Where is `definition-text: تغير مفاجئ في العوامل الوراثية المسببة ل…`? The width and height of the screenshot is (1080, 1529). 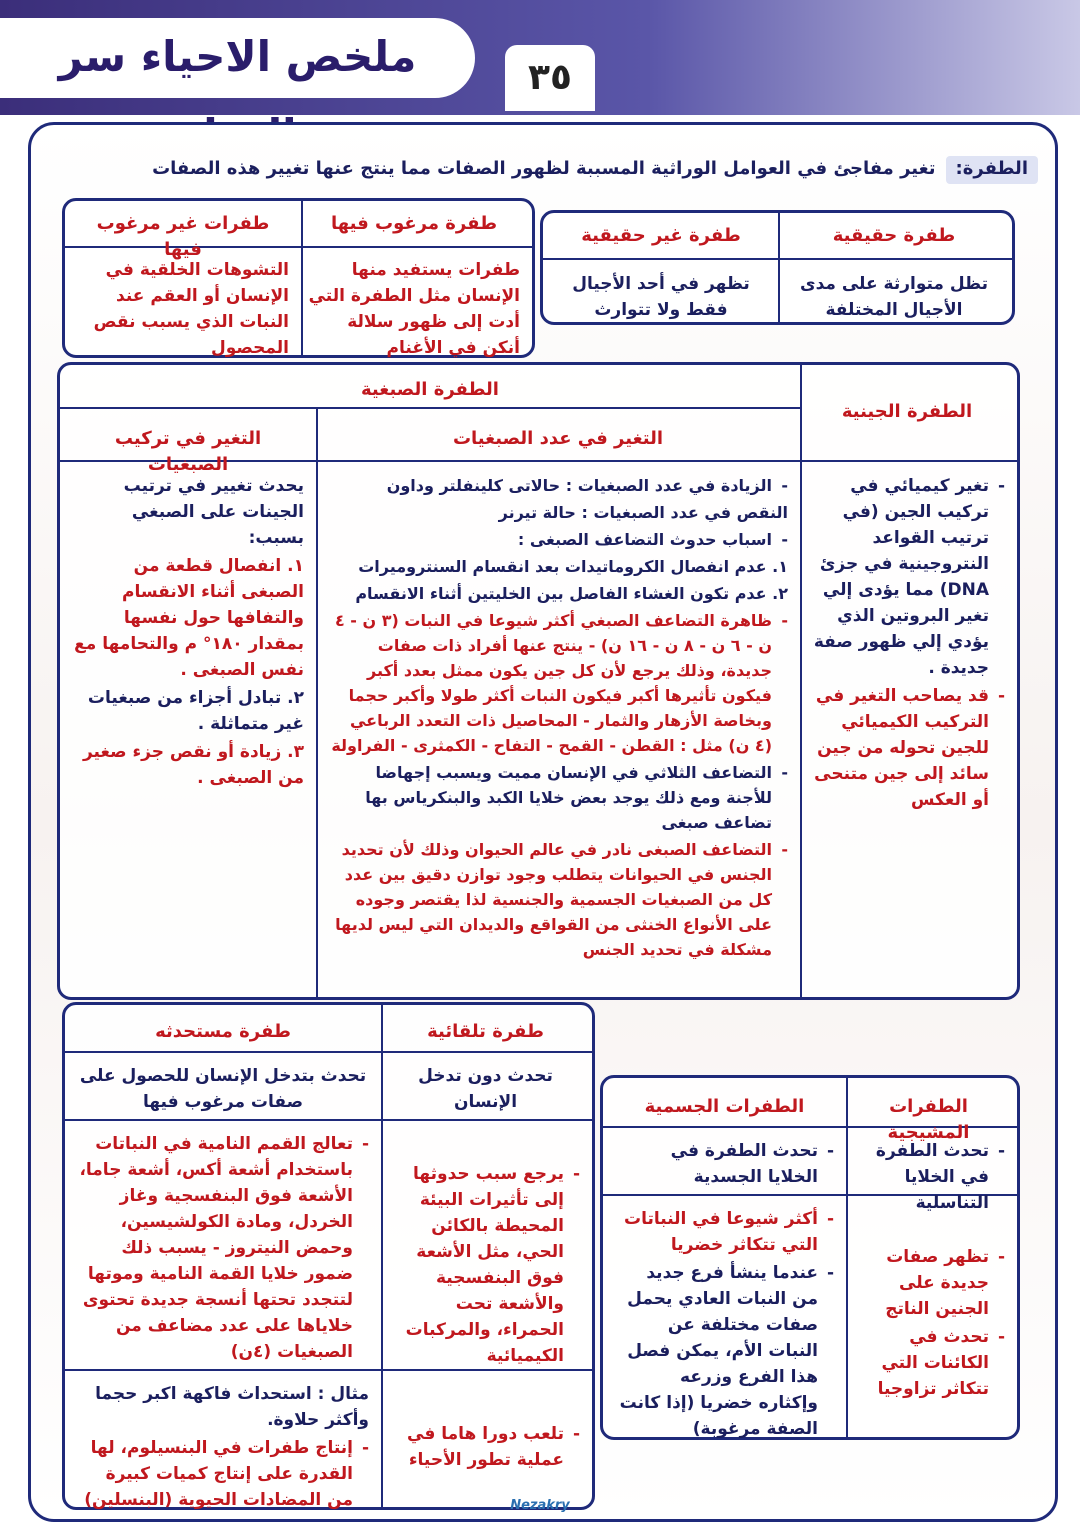
definition-text: تغير مفاجئ في العوامل الوراثية المسببة ل… is located at coordinates (544, 168).